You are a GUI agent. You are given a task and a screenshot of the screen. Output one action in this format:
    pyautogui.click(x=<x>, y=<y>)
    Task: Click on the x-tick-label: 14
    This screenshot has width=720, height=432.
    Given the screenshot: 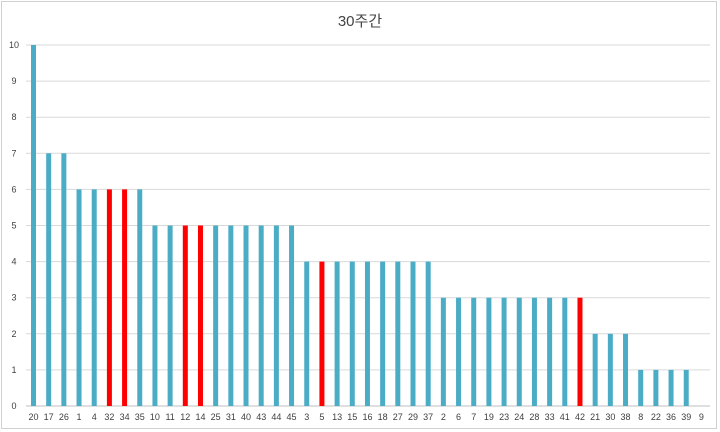 What is the action you would take?
    pyautogui.click(x=200, y=417)
    